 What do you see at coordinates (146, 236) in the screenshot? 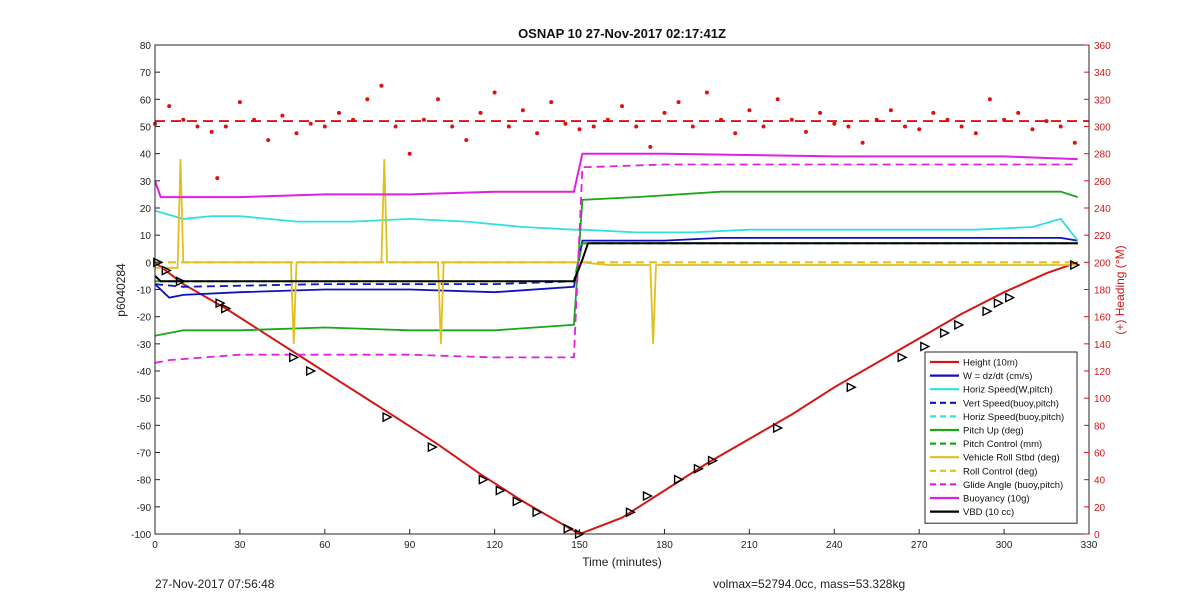
I see `y-tick-label: 10` at bounding box center [146, 236].